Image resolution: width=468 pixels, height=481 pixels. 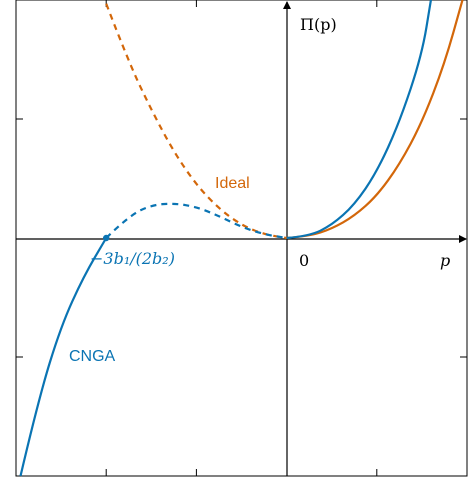 What do you see at coordinates (232, 183) in the screenshot?
I see `ideal-series-label: Ideal` at bounding box center [232, 183].